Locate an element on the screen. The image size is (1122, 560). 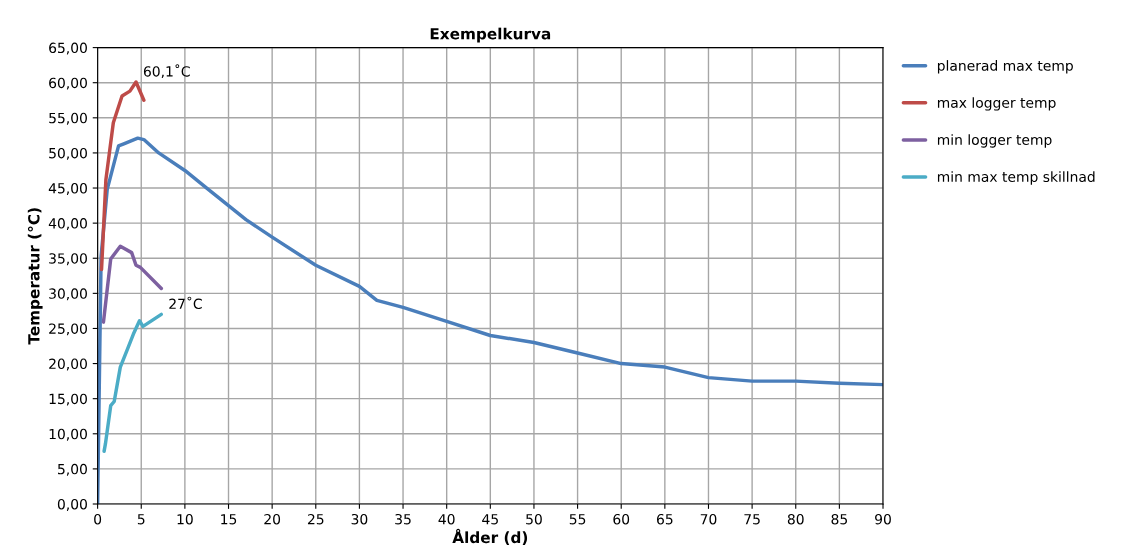
y-tick-label: 35,00 is located at coordinates (68, 259).